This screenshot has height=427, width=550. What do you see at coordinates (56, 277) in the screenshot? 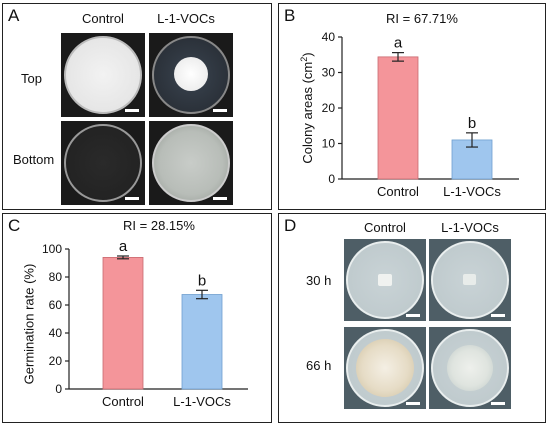
I see `y-tick-label: 80` at bounding box center [56, 277].